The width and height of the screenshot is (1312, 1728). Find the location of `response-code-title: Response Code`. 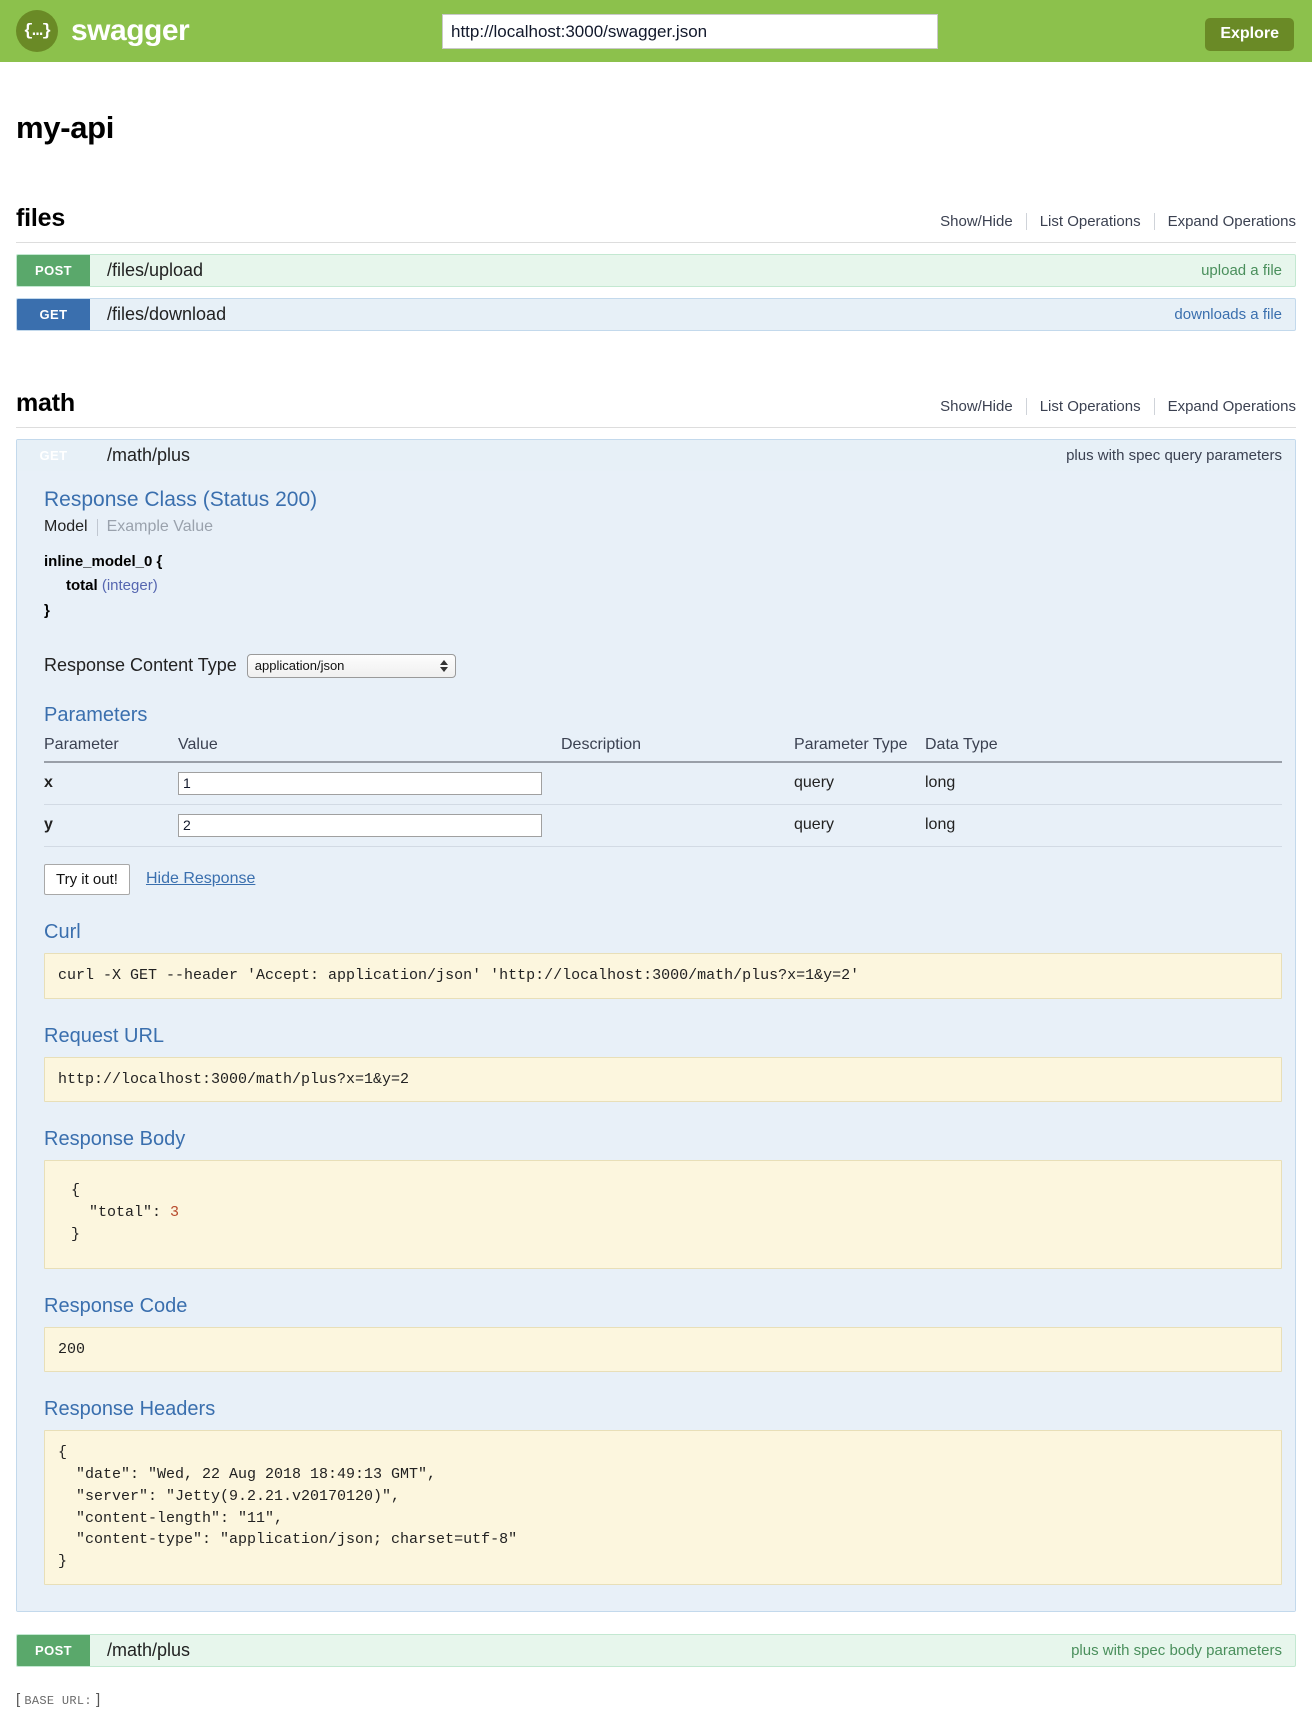

response-code-title: Response Code is located at coordinates (116, 1305).